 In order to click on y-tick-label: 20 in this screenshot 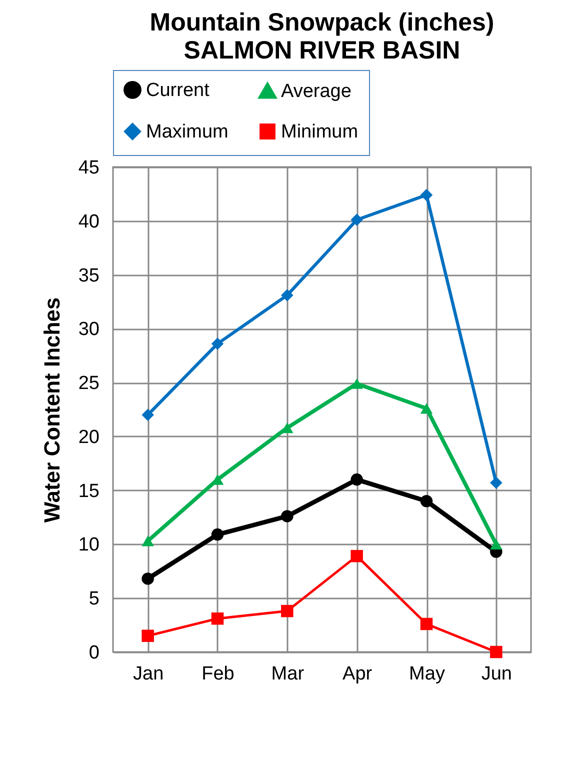, I will do `click(89, 437)`.